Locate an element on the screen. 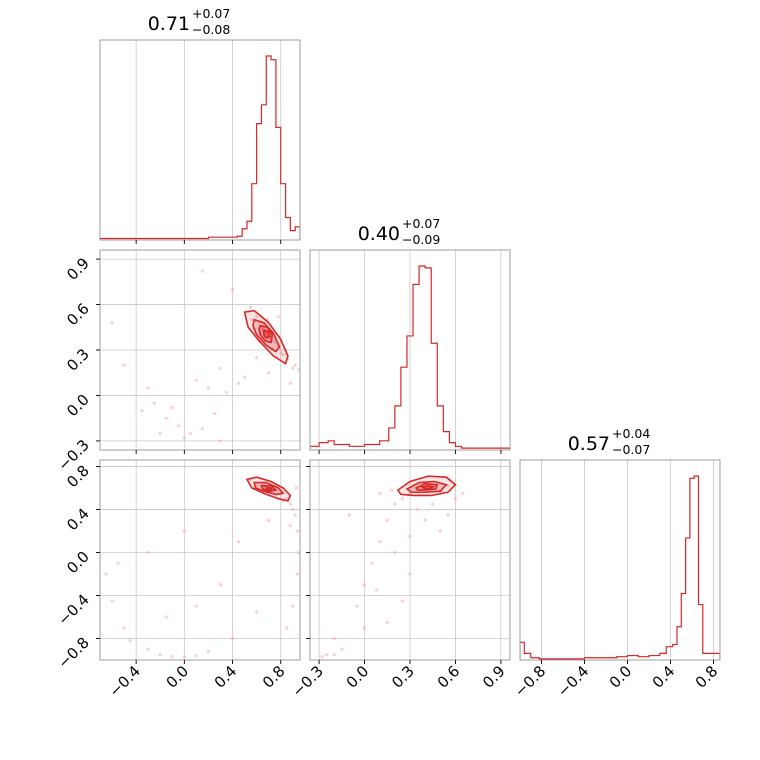 The height and width of the screenshot is (760, 760). panel-2-0: −0.4 0.0 0.4 0.8−0.8−0.40.00.40.8 is located at coordinates (177, 580).